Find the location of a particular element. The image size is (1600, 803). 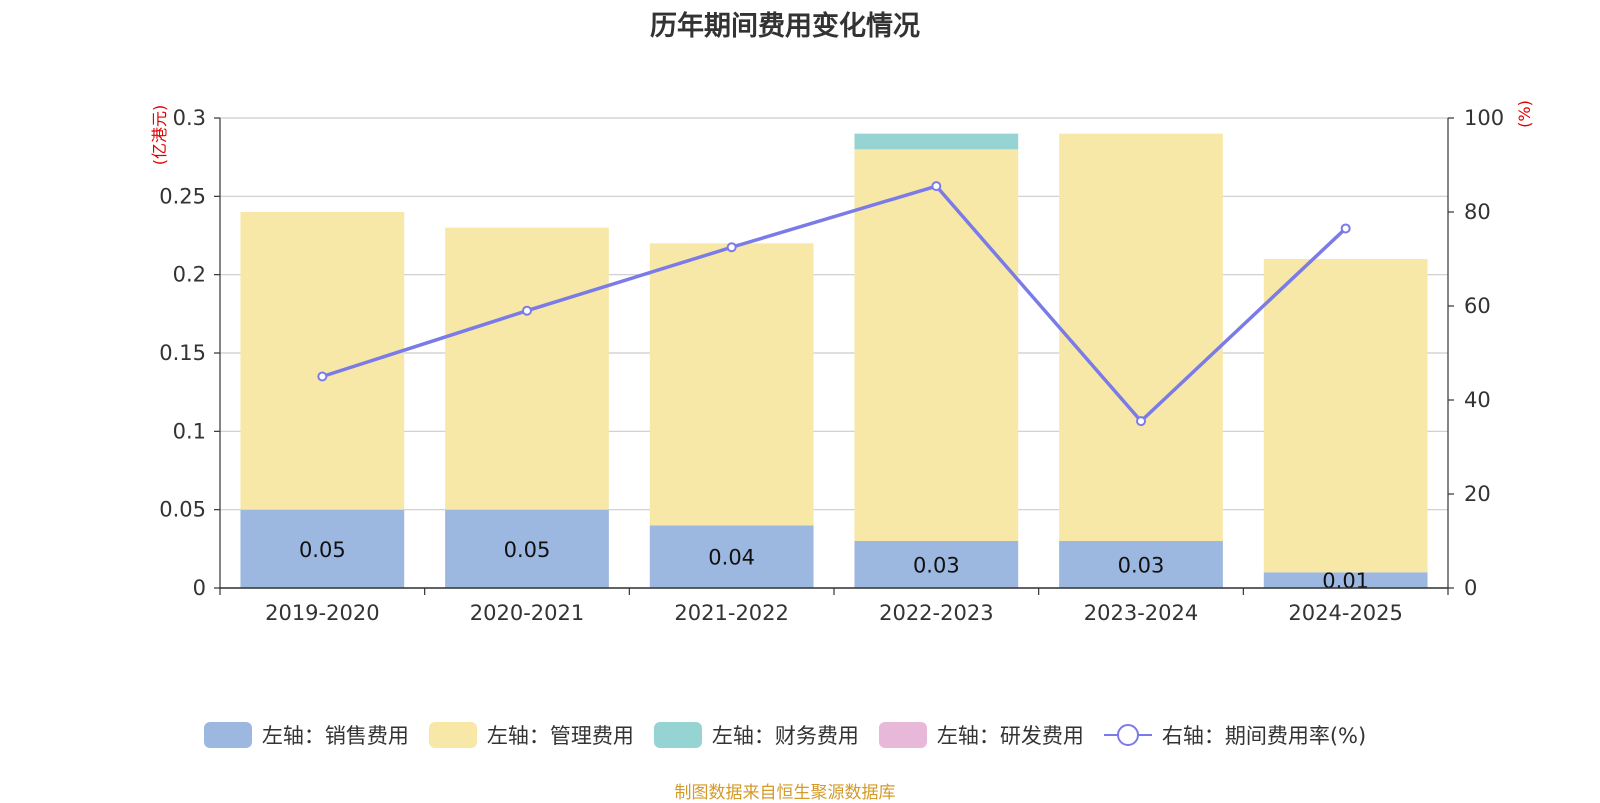

x-tick-label: 2024-2025 is located at coordinates (1345, 613).